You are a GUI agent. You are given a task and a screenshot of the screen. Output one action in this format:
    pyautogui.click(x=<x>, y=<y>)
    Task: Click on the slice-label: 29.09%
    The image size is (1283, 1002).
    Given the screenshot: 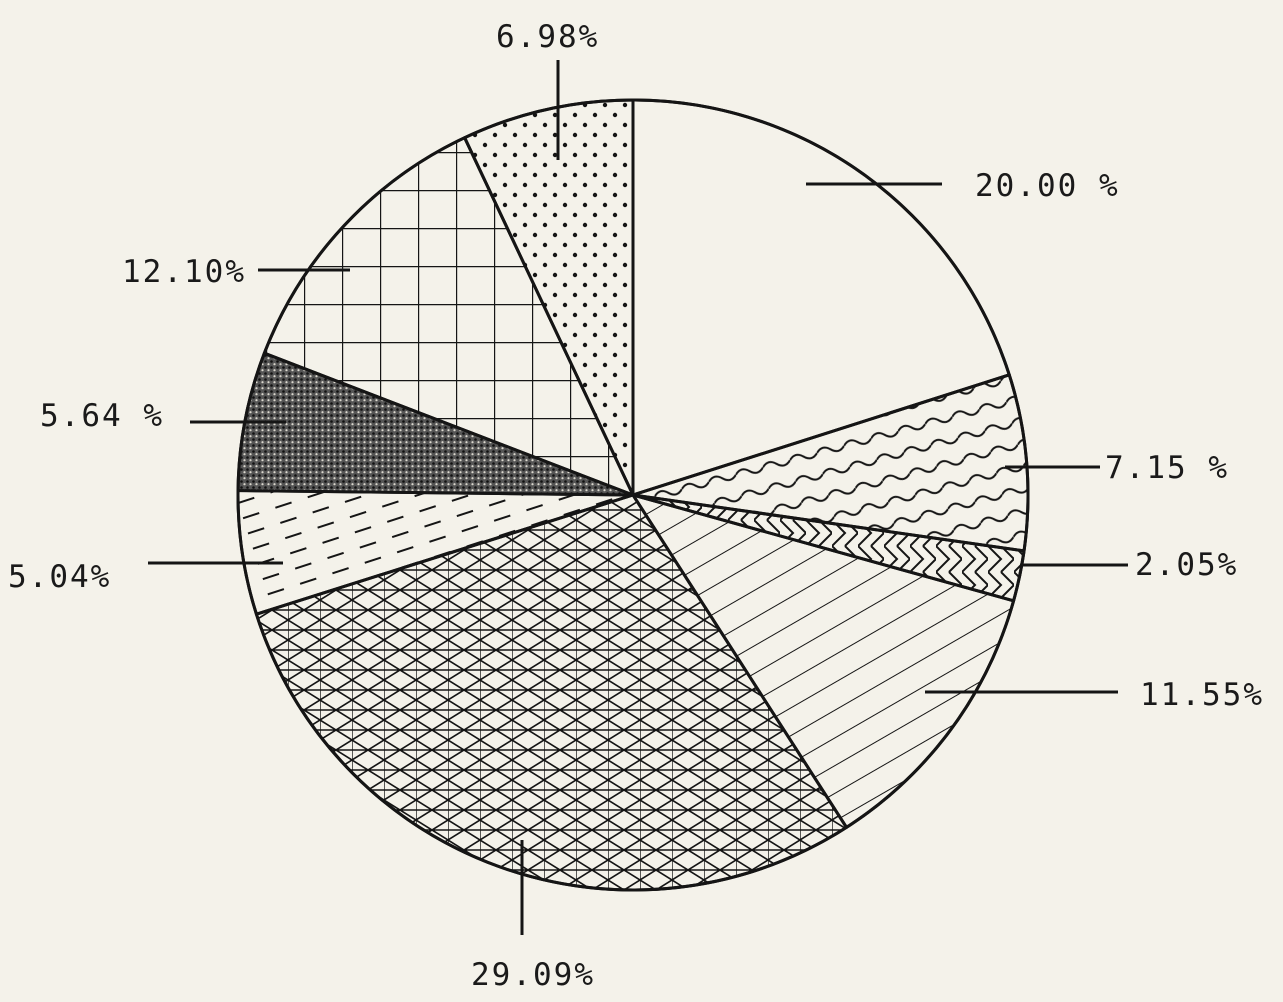 What is the action you would take?
    pyautogui.click(x=533, y=975)
    